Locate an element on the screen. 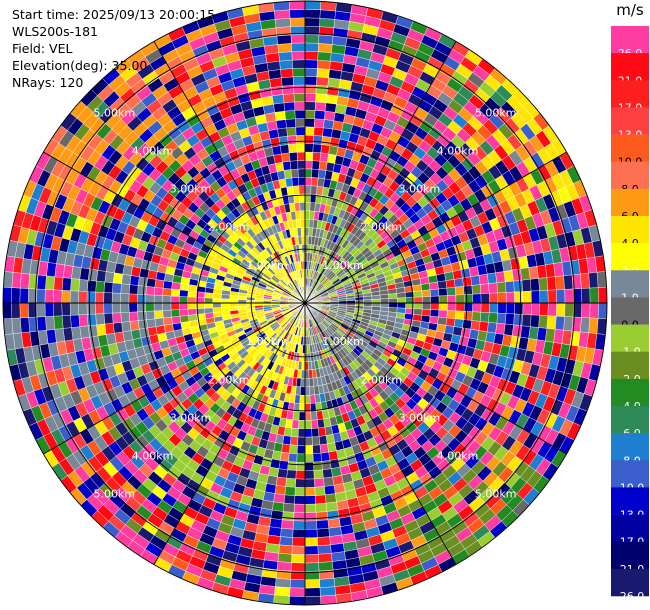  colorbar-tick-label: -26.0 is located at coordinates (630, 596).